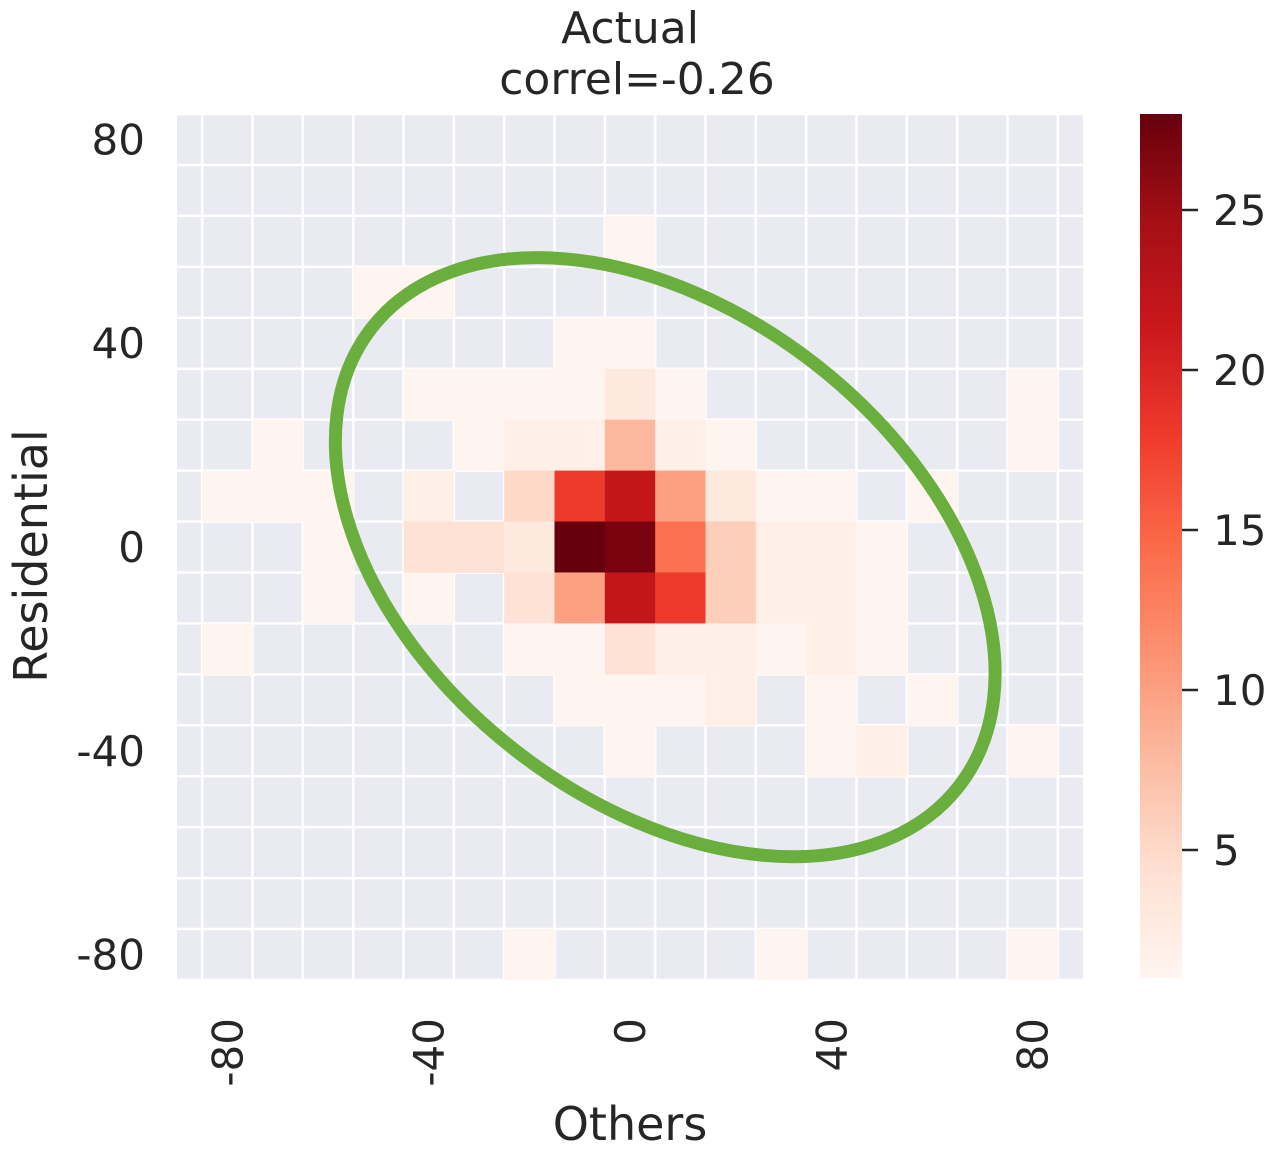  Describe the element at coordinates (429, 1052) in the screenshot. I see `x-tick-label: -40` at that location.